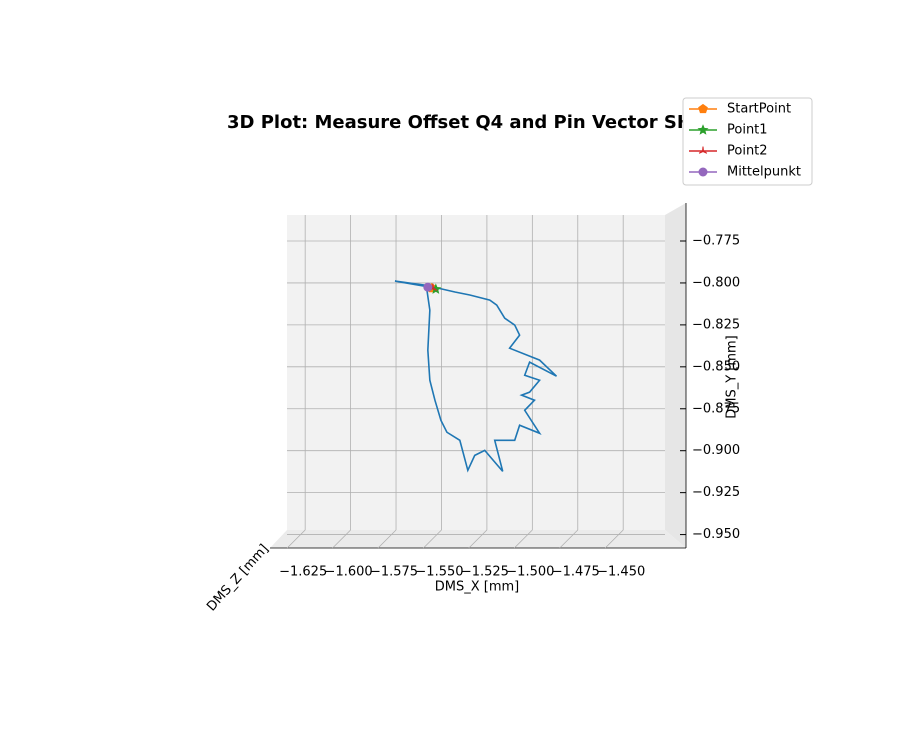 The height and width of the screenshot is (756, 910). I want to click on y-tick-label: −0.850, so click(716, 366).